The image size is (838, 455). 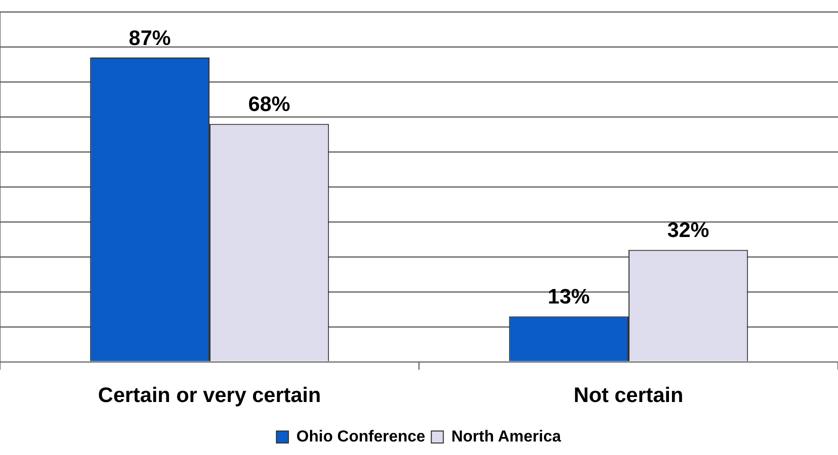 I want to click on data-label: 32%, so click(x=688, y=230).